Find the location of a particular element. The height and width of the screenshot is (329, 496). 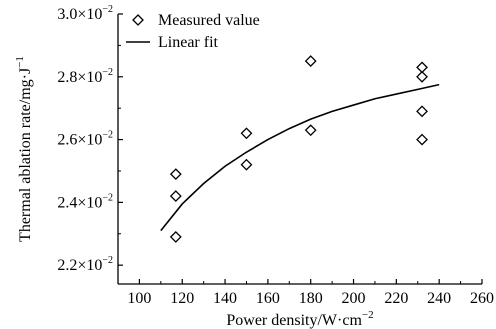

legend-diamond-swatch is located at coordinates (138, 20).